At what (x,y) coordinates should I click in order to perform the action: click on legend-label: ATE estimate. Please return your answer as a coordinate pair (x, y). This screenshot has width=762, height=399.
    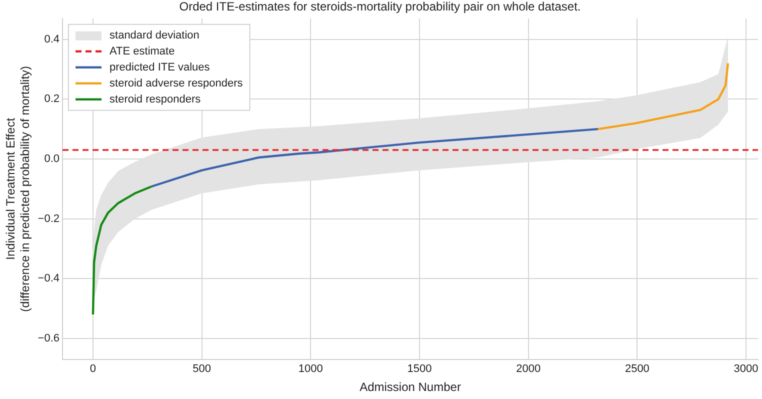
    Looking at the image, I should click on (142, 51).